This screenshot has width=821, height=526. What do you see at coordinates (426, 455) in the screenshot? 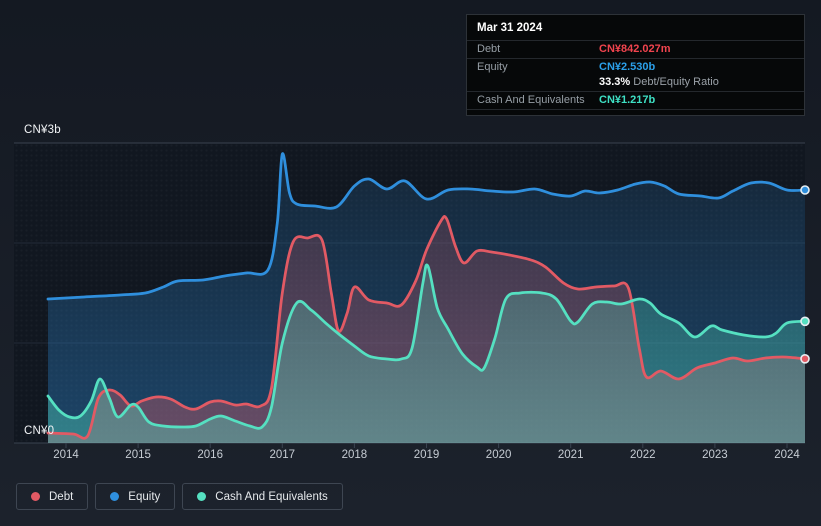
I see `x-axis-label: 2019` at bounding box center [426, 455].